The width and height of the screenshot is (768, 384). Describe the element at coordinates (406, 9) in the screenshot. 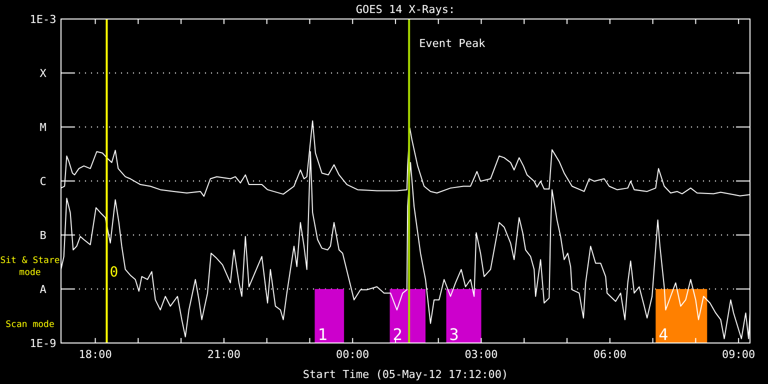

I see `chart-title: GOES 14 X-Rays:` at that location.